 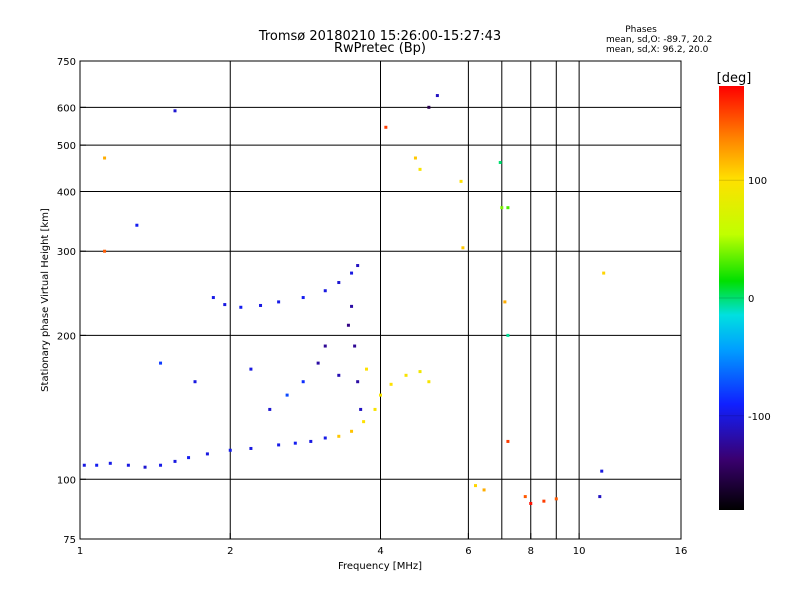 I want to click on chart-title: Tromsø 20180210 15:26:00-15:27:43, so click(x=379, y=36).